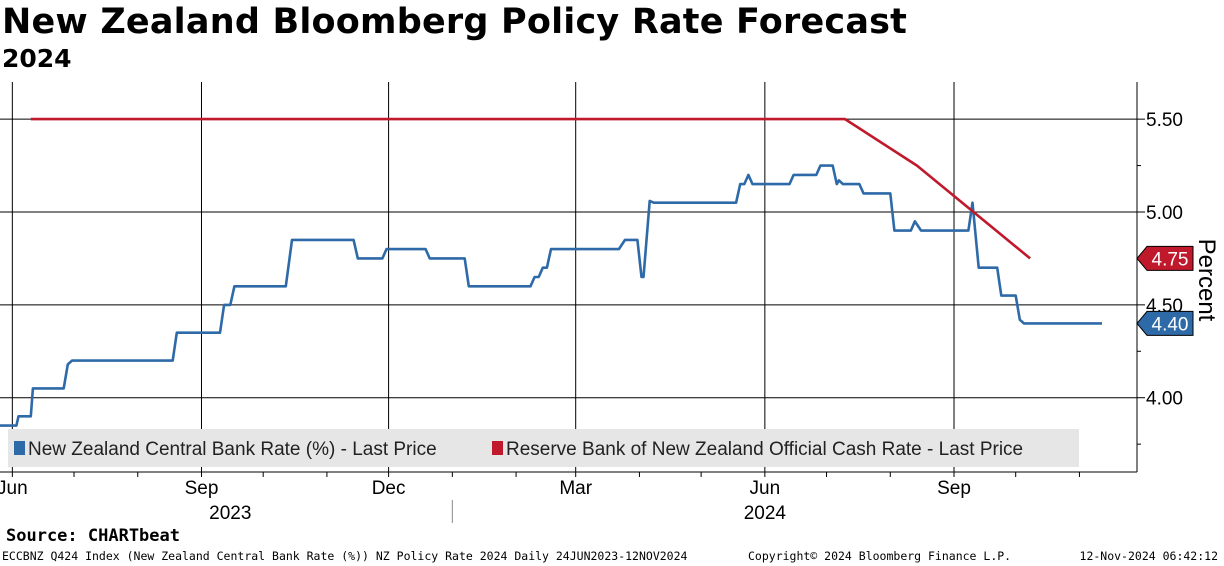 This screenshot has height=566, width=1224. What do you see at coordinates (93, 536) in the screenshot?
I see `source-note: Source: CHARTbeat` at bounding box center [93, 536].